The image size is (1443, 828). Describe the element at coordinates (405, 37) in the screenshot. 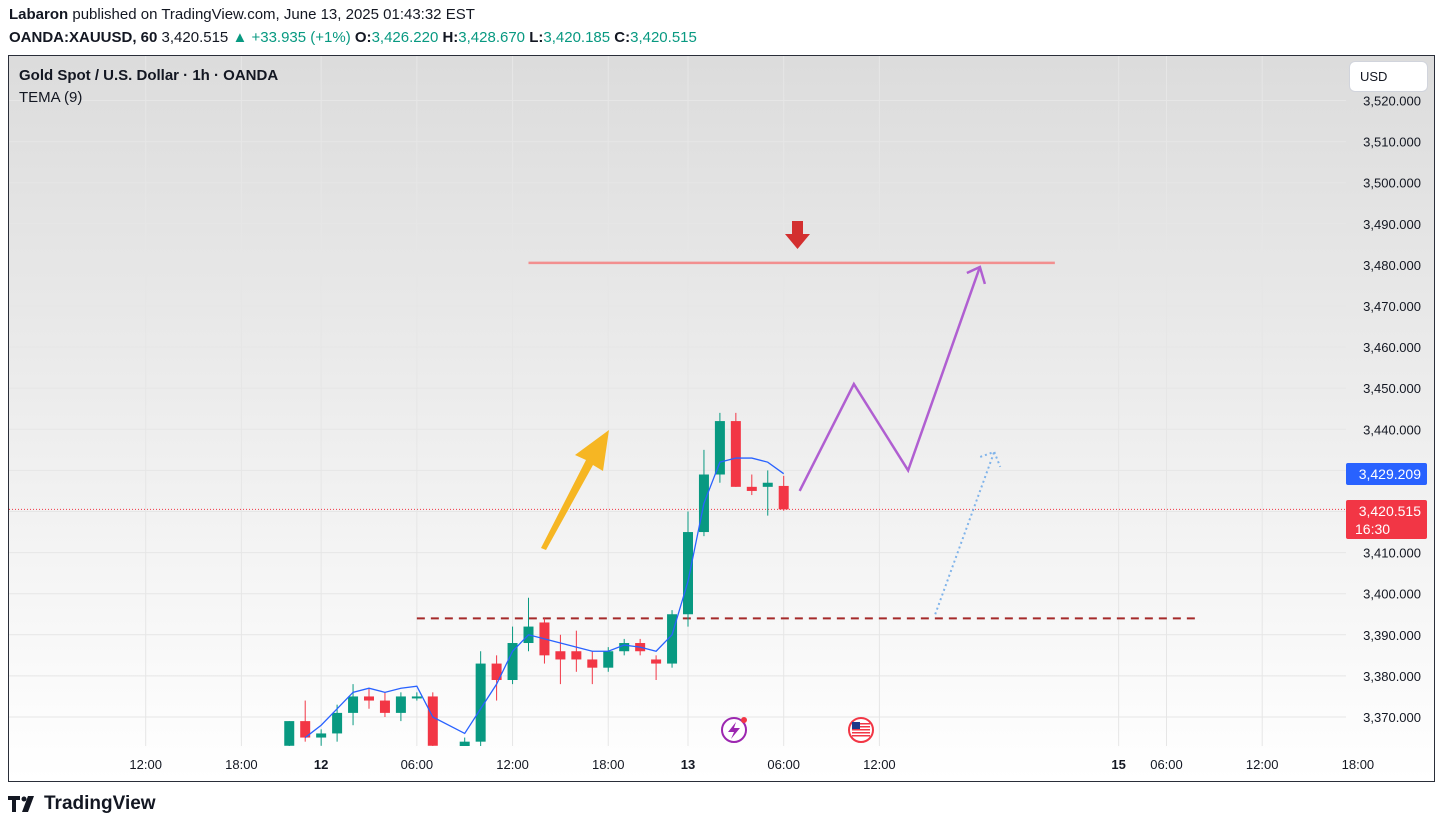

I see `open-value: 3,426.220` at that location.